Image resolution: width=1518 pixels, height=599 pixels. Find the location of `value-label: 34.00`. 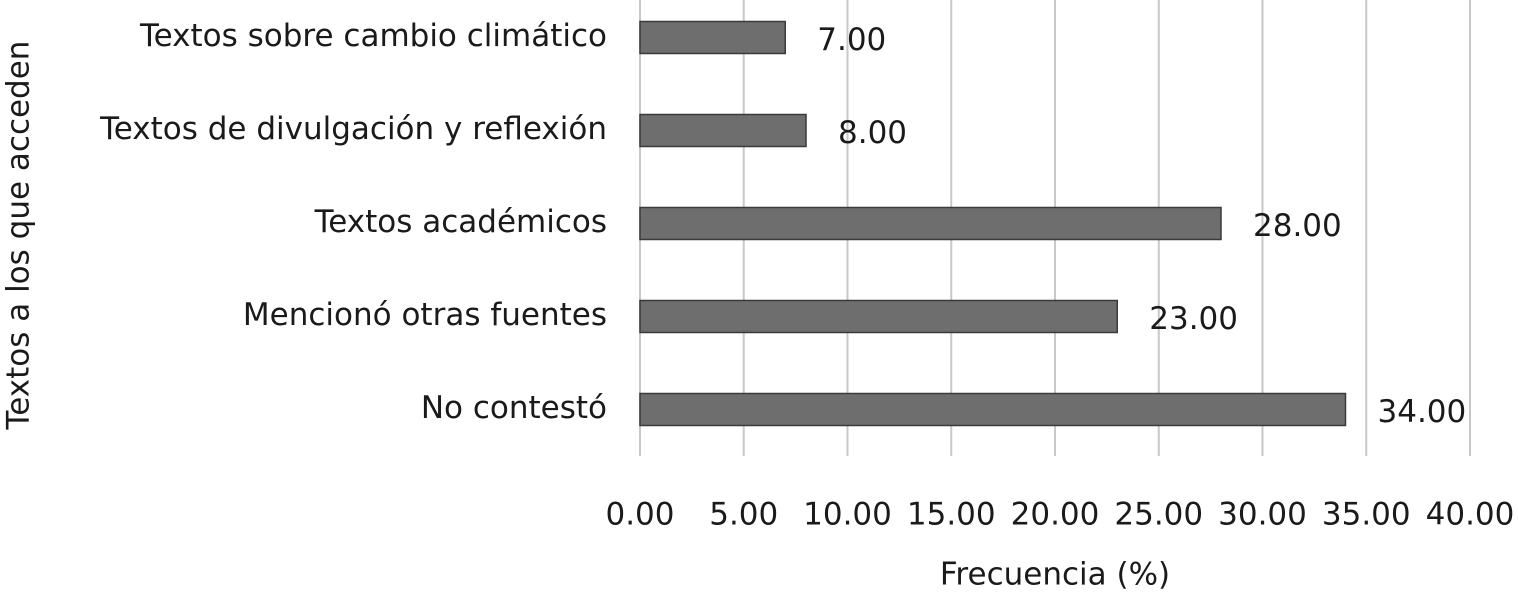

value-label: 34.00 is located at coordinates (1422, 412).